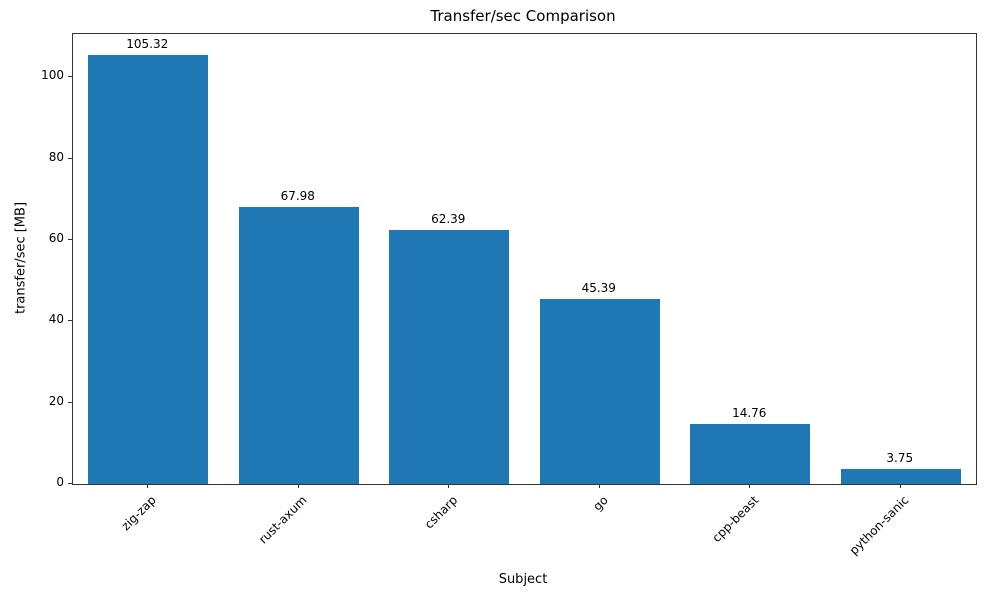 The width and height of the screenshot is (1000, 600). Describe the element at coordinates (56, 400) in the screenshot. I see `y-tick-label: 20` at that location.